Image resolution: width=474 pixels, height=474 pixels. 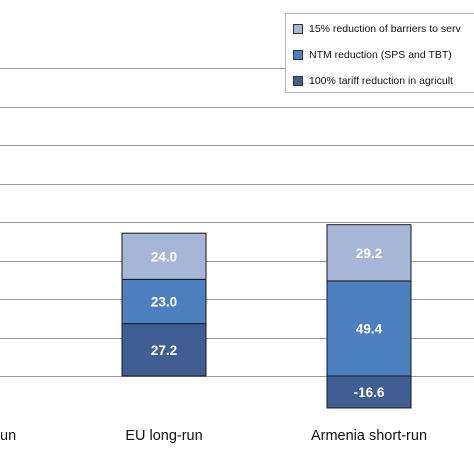 I want to click on legend-swatch-services, so click(x=298, y=29).